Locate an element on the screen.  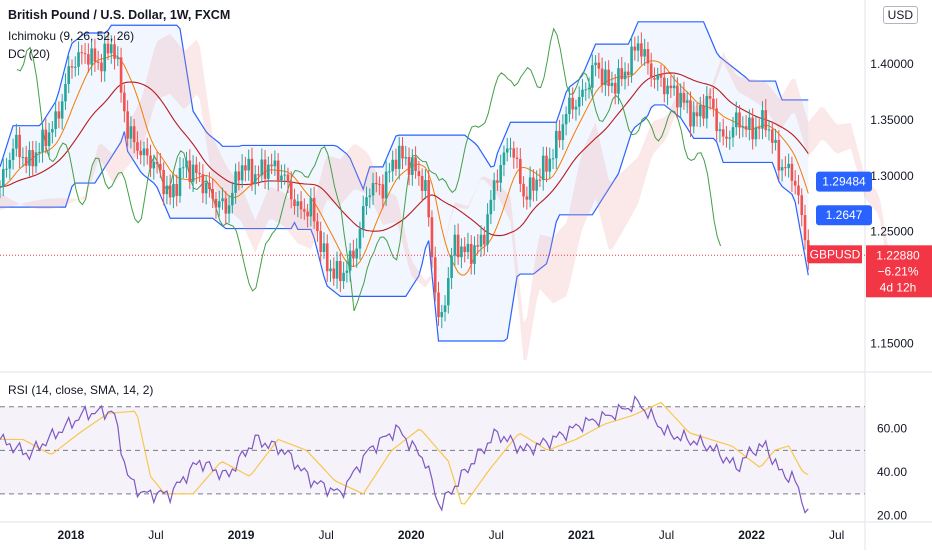
symbol-badge is located at coordinates (835, 254).